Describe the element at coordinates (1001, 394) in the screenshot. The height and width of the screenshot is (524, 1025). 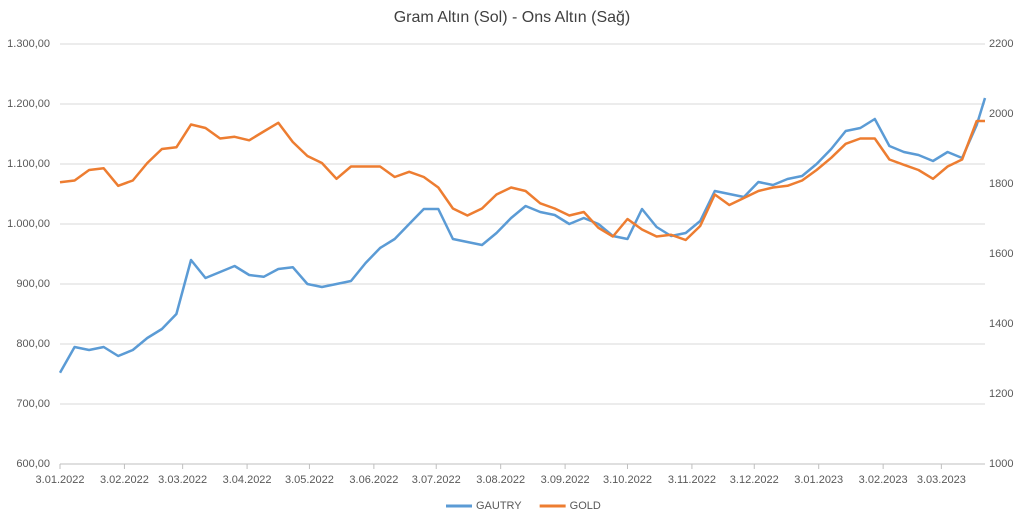
I see `y2-tick-label: 1200` at that location.